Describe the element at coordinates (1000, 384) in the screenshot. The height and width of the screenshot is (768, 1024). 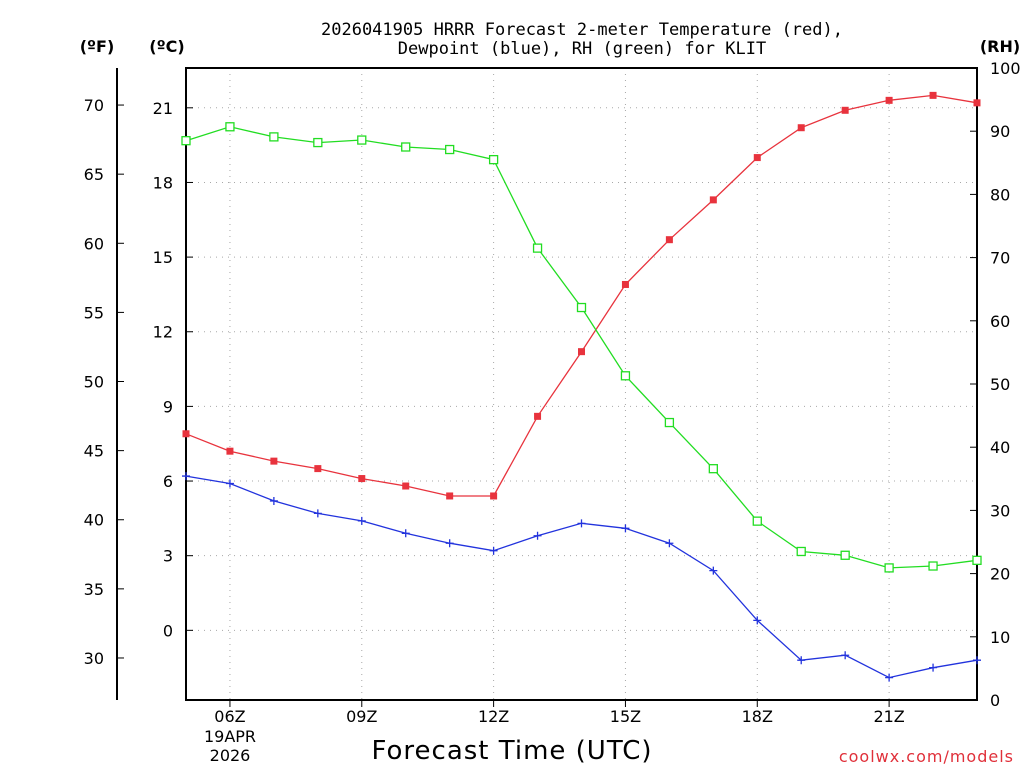
I see `rh-tick-label: 50` at that location.